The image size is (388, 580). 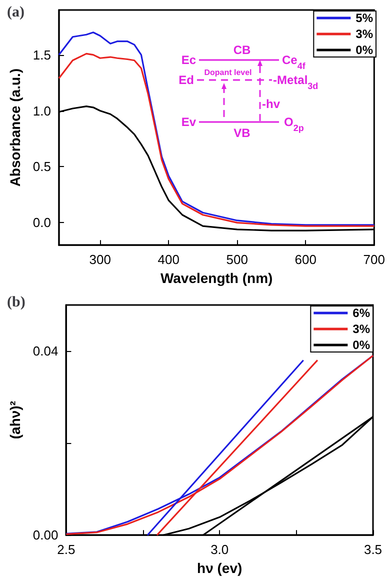 I want to click on y-axis-title: Absorbance (a.u.), so click(x=15, y=127).